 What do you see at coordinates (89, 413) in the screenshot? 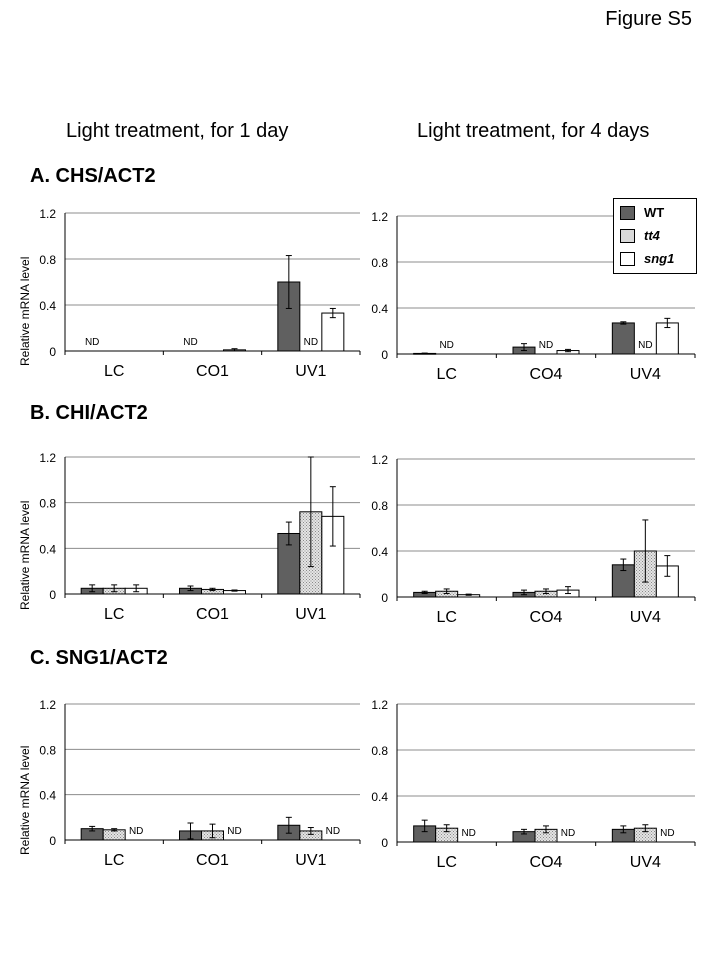
I see `section-title-chi: B. CHI/ACT2` at bounding box center [89, 413].